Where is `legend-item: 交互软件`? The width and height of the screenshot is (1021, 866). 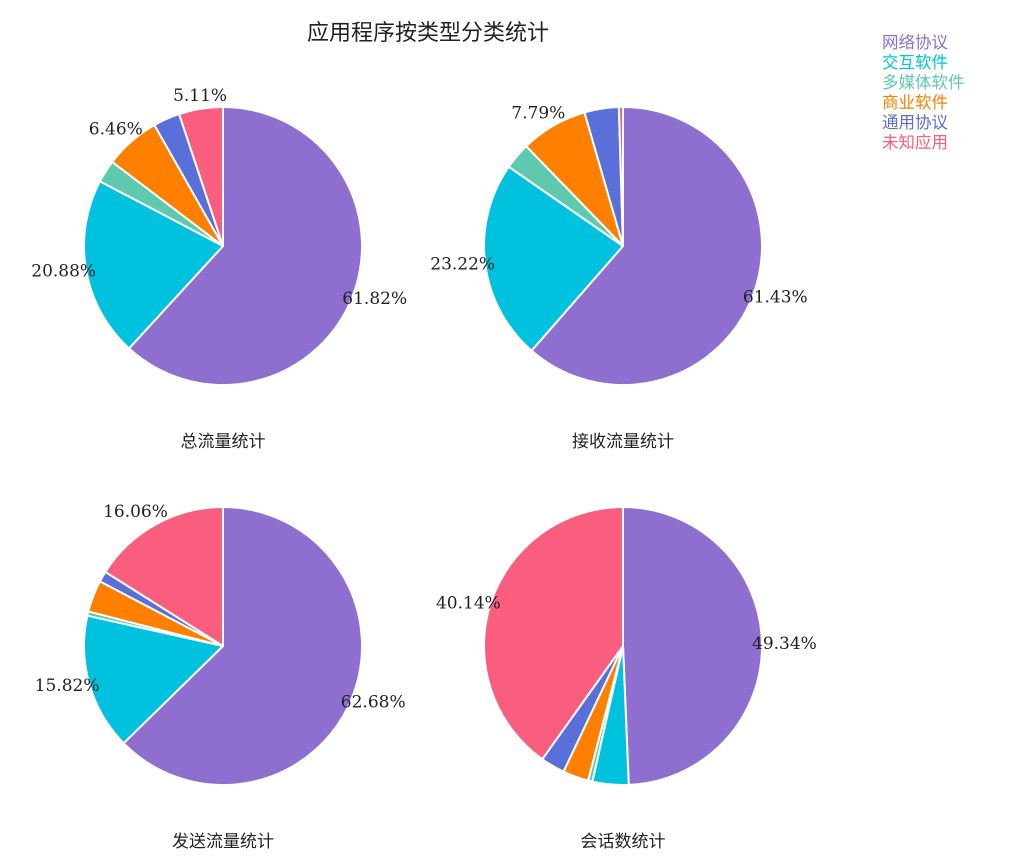
legend-item: 交互软件 is located at coordinates (915, 62).